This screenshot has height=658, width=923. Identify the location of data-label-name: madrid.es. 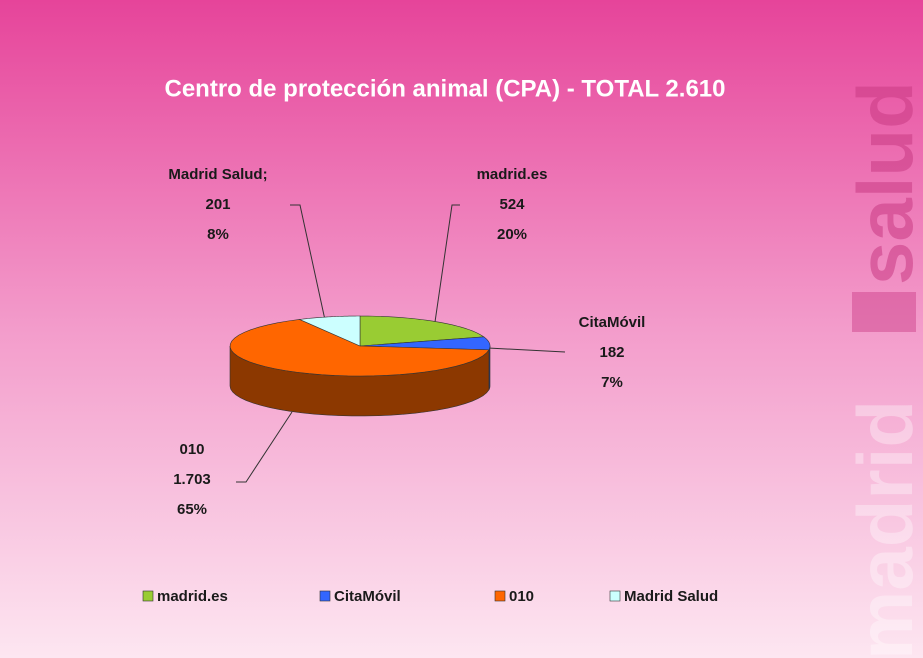
(512, 174).